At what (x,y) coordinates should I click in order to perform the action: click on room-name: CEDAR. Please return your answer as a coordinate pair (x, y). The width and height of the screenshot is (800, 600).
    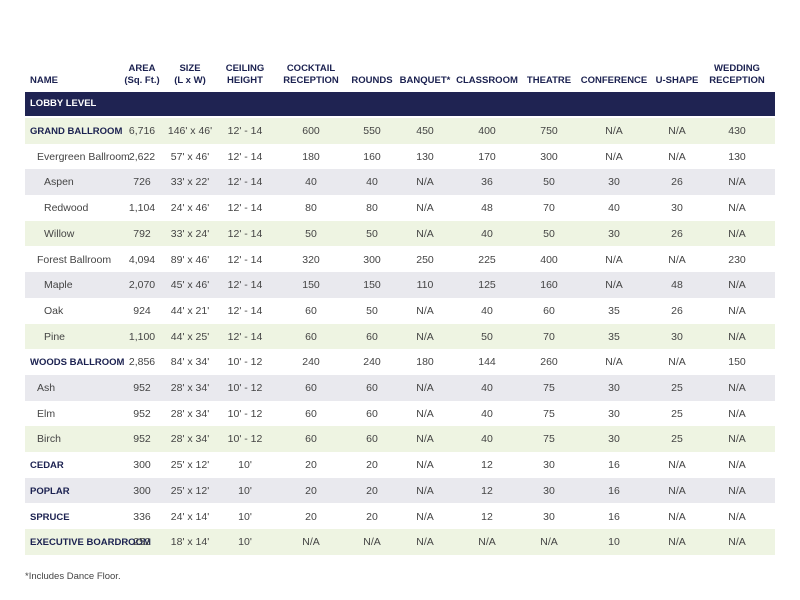
    Looking at the image, I should click on (47, 466).